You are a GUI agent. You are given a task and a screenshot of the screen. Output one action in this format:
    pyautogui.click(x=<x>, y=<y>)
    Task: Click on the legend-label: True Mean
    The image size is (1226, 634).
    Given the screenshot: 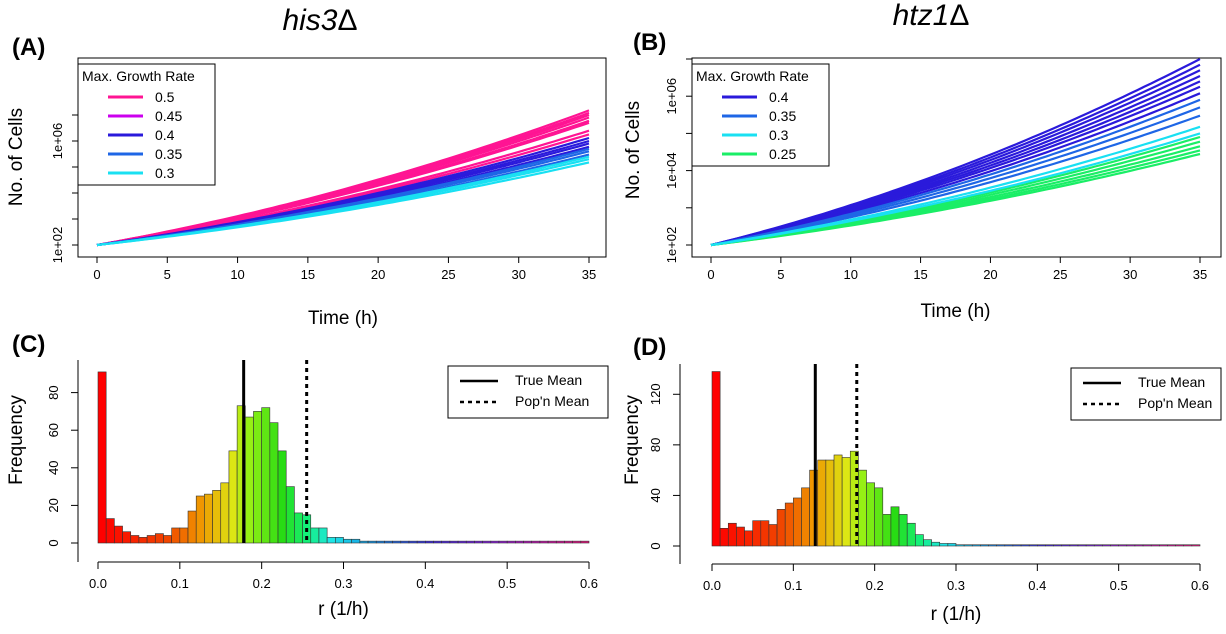 What is the action you would take?
    pyautogui.click(x=548, y=380)
    